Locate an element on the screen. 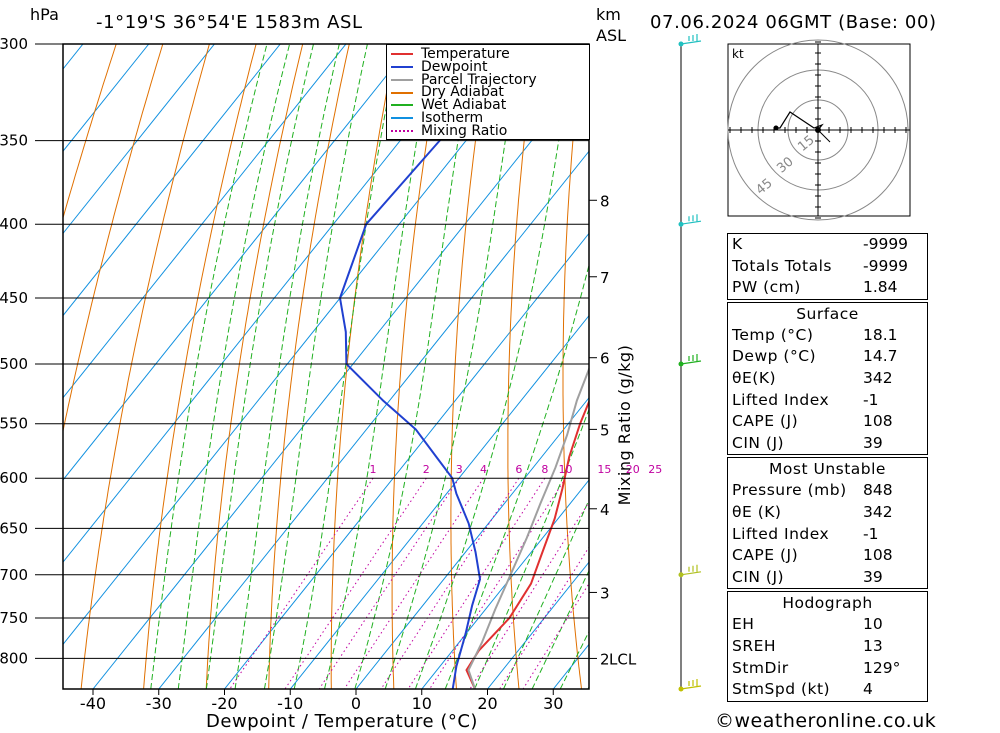  index-row: StmDir 129° is located at coordinates (827, 669).